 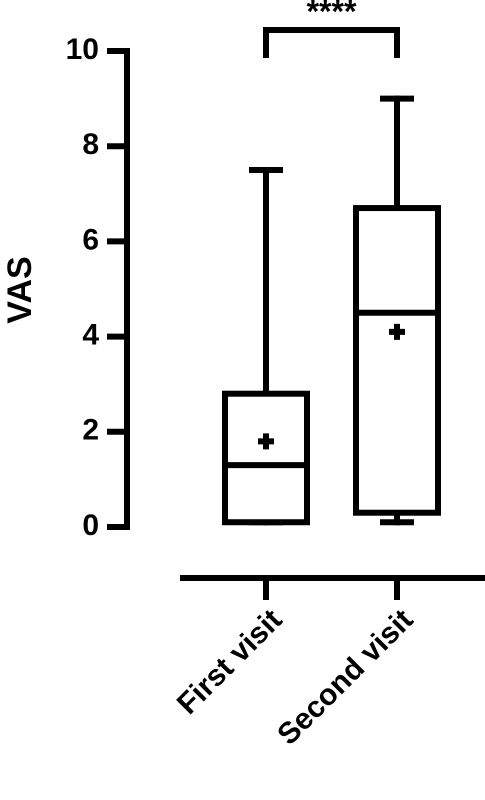 What do you see at coordinates (230, 662) in the screenshot?
I see `x-tick-label: First visit` at bounding box center [230, 662].